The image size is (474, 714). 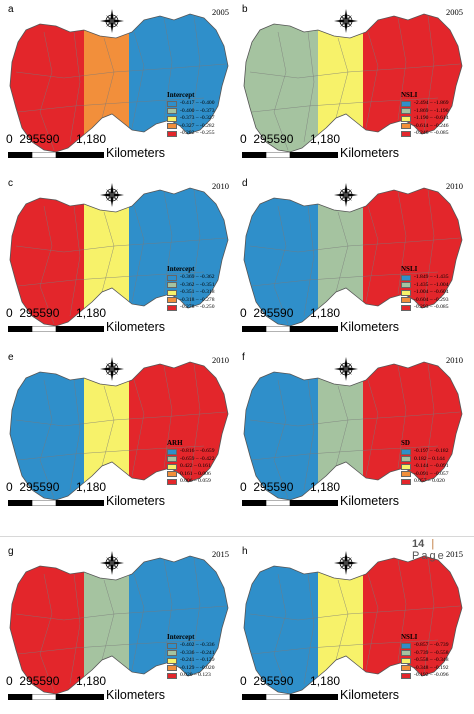 What do you see at coordinates (409, 637) in the screenshot?
I see `legend-title: NSLI` at bounding box center [409, 637].